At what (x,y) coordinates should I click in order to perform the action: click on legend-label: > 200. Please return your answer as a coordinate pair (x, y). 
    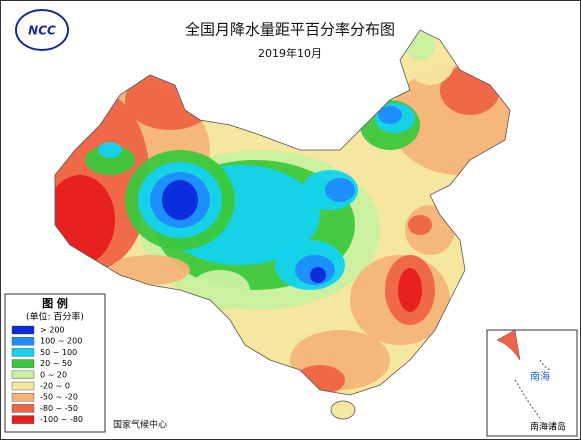
    Looking at the image, I should click on (52, 330).